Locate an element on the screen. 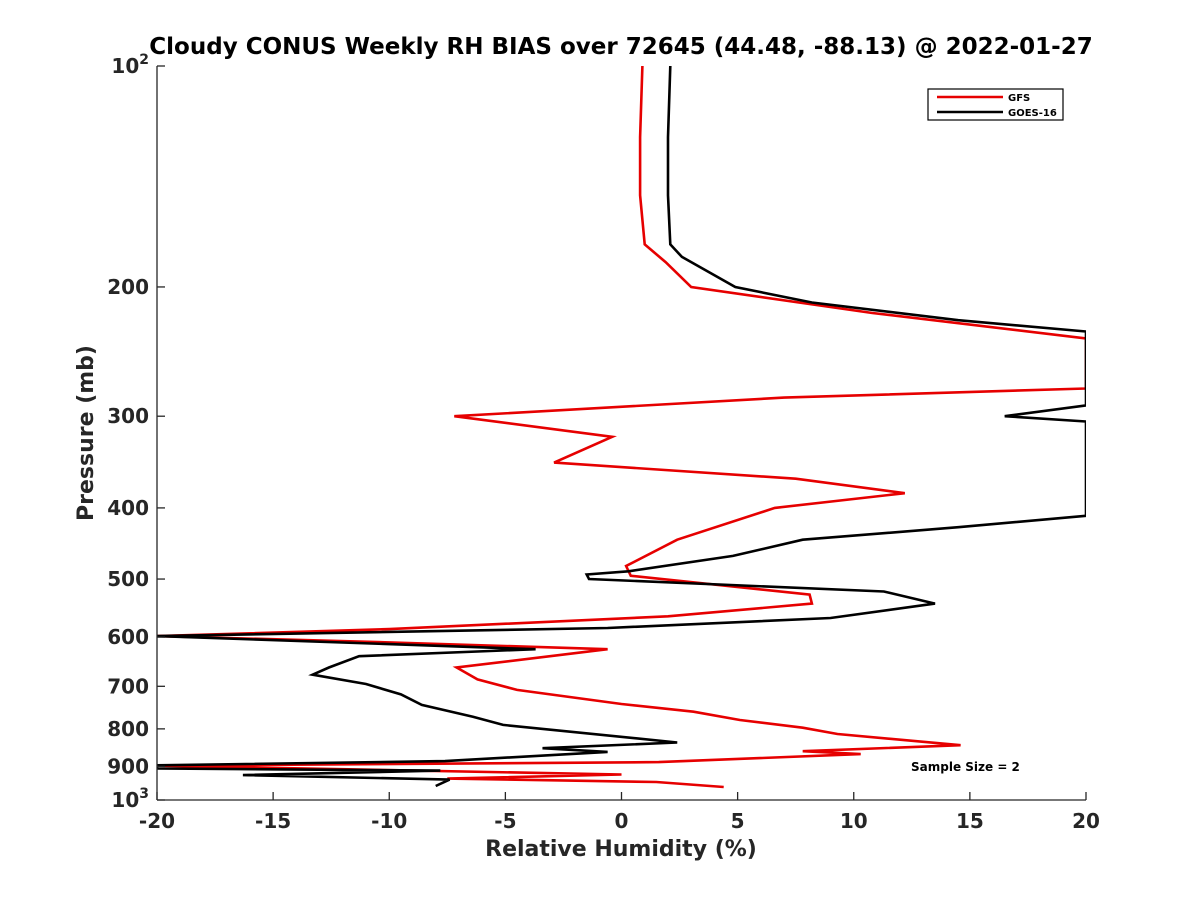 This screenshot has height=900, width=1200. y-tick-label: 200 is located at coordinates (128, 287).